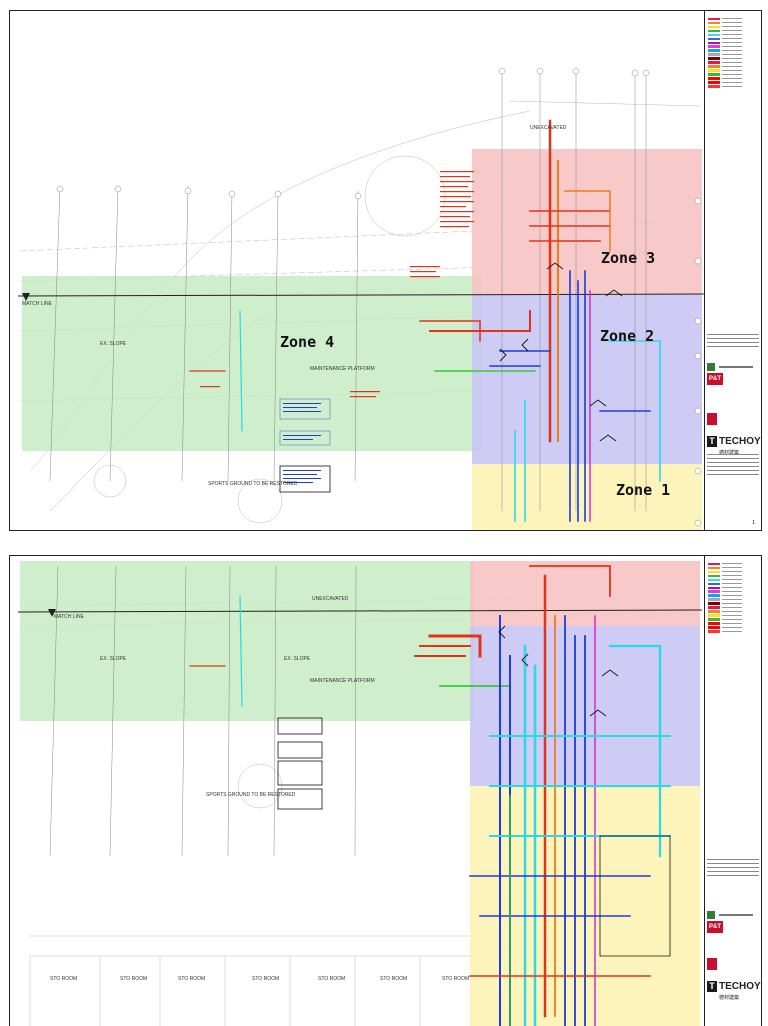  What do you see at coordinates (734, 988) in the screenshot?
I see `contractor-logo: T TECHOY 德材建築` at bounding box center [734, 988].